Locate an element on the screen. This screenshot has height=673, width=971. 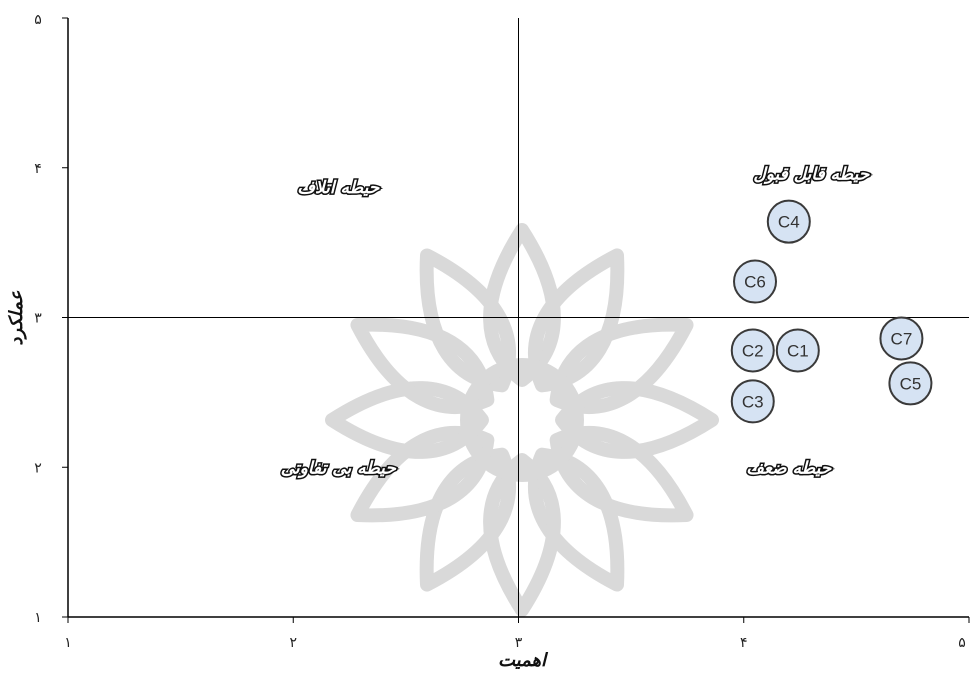
data-point: C7 is located at coordinates (901, 338).